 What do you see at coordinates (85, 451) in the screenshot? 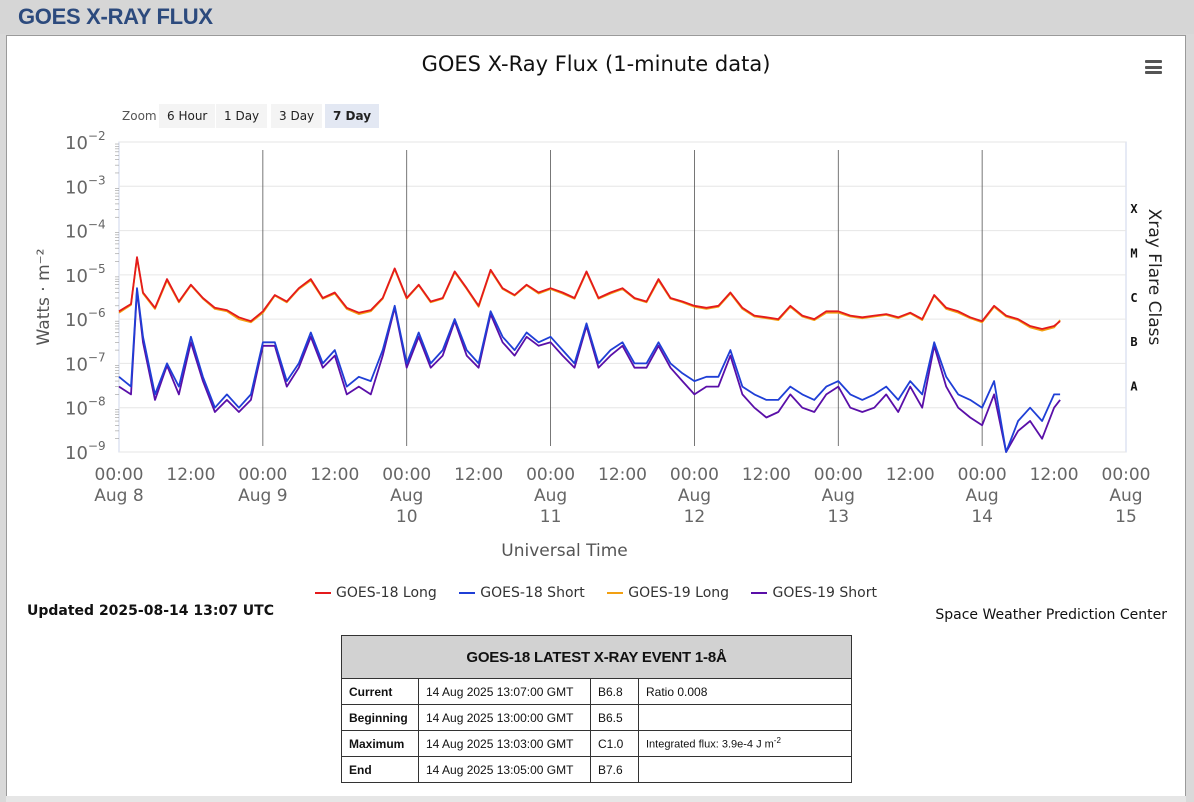
I see `y-tick-label: 10⁻⁹` at bounding box center [85, 451].